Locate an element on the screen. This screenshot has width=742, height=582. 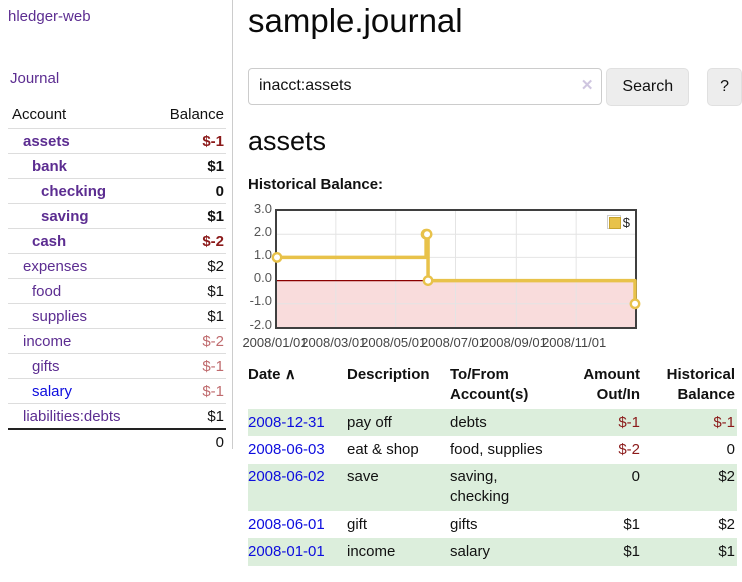
transaction-date-link: 2008-01-01 is located at coordinates (286, 551).